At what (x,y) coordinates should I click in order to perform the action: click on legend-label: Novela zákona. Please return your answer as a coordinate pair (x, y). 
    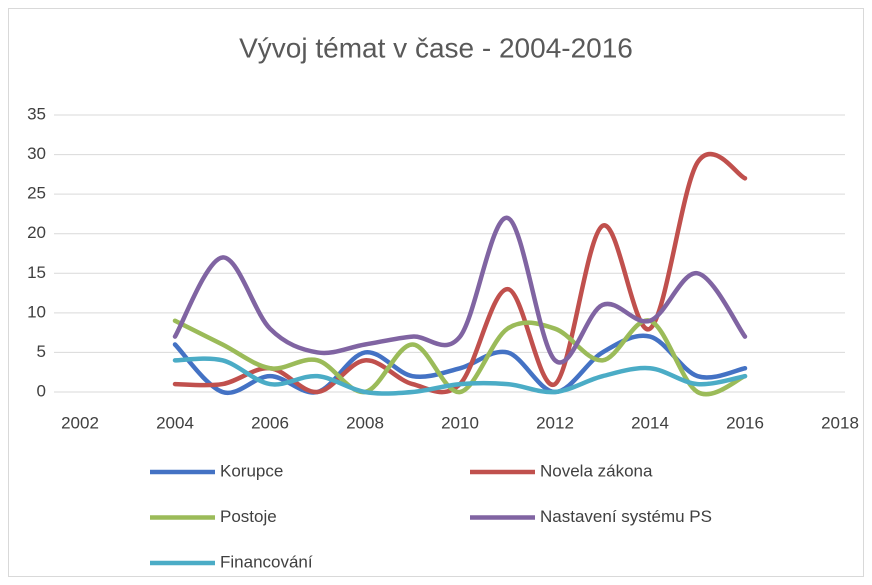
    Looking at the image, I should click on (596, 470).